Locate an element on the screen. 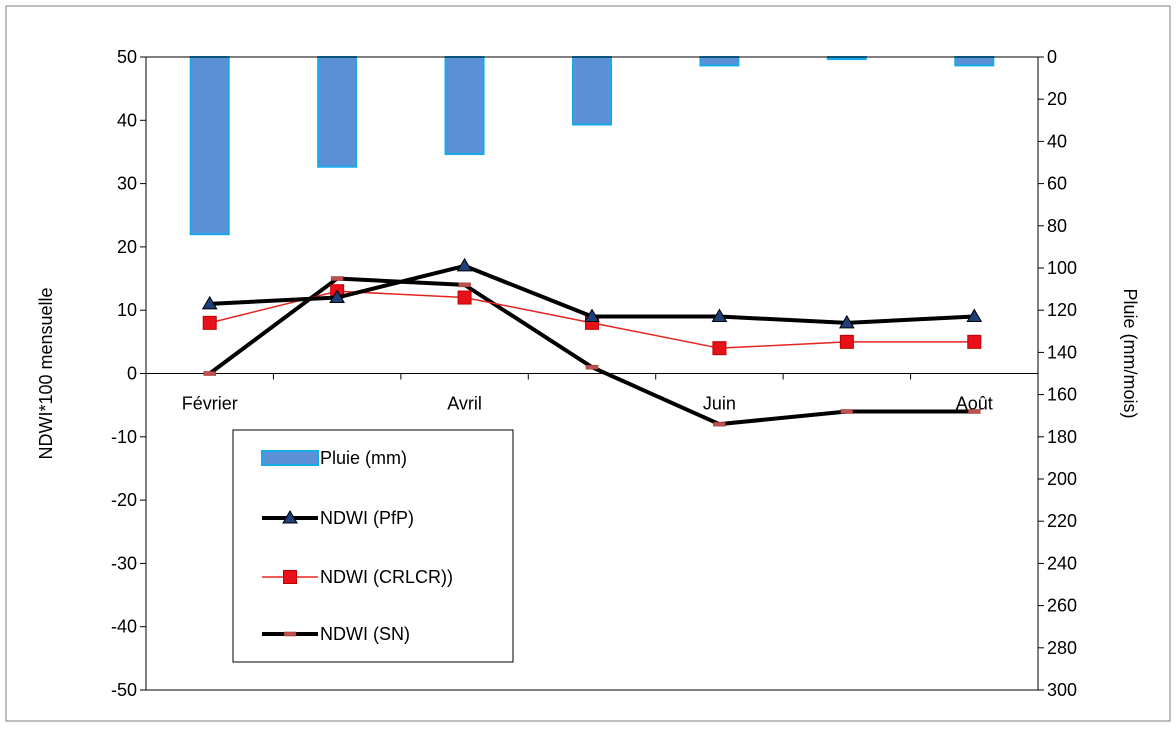 The height and width of the screenshot is (732, 1176). y-tick-label: 0 is located at coordinates (132, 374).